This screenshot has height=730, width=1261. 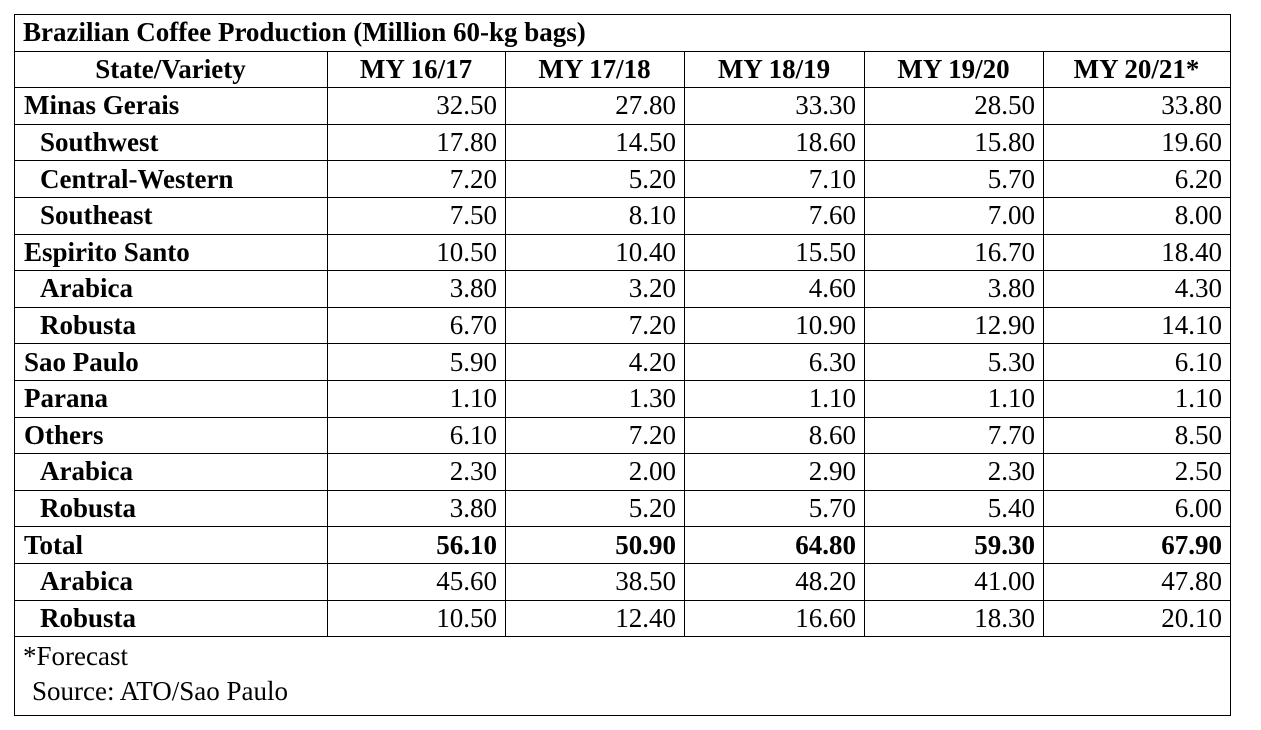 I want to click on cell-my-20-21: 6.10, so click(x=1137, y=362).